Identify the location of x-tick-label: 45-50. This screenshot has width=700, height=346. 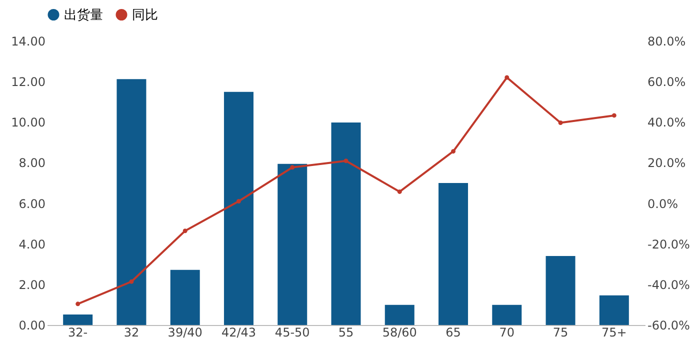
(292, 333).